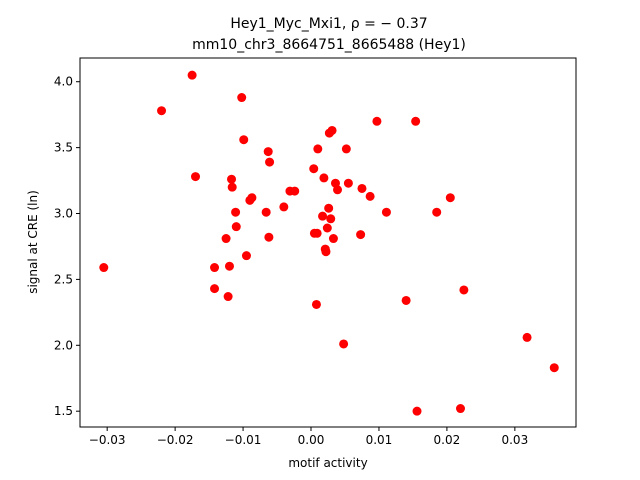  I want to click on y-tick-label: 4.0, so click(63, 82).